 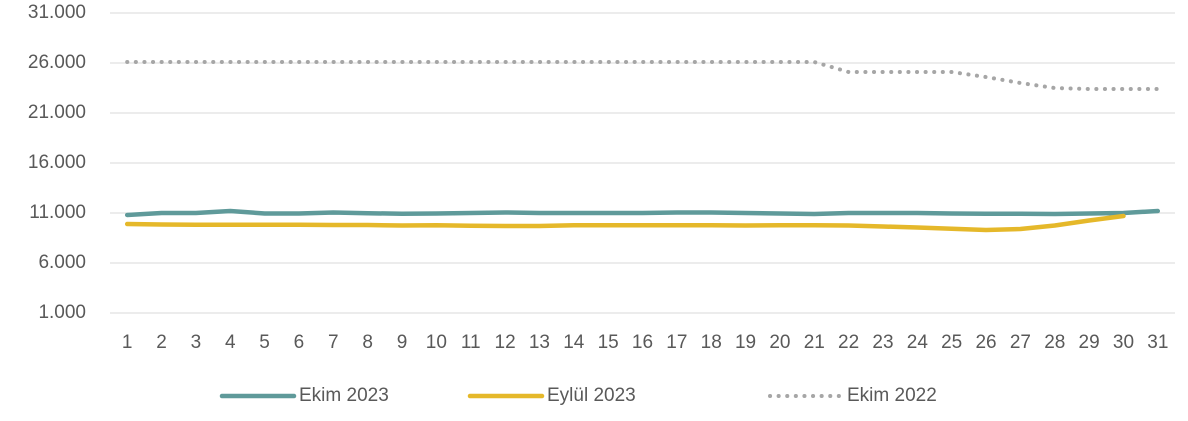 I want to click on x-tick-label: 7, so click(x=333, y=342).